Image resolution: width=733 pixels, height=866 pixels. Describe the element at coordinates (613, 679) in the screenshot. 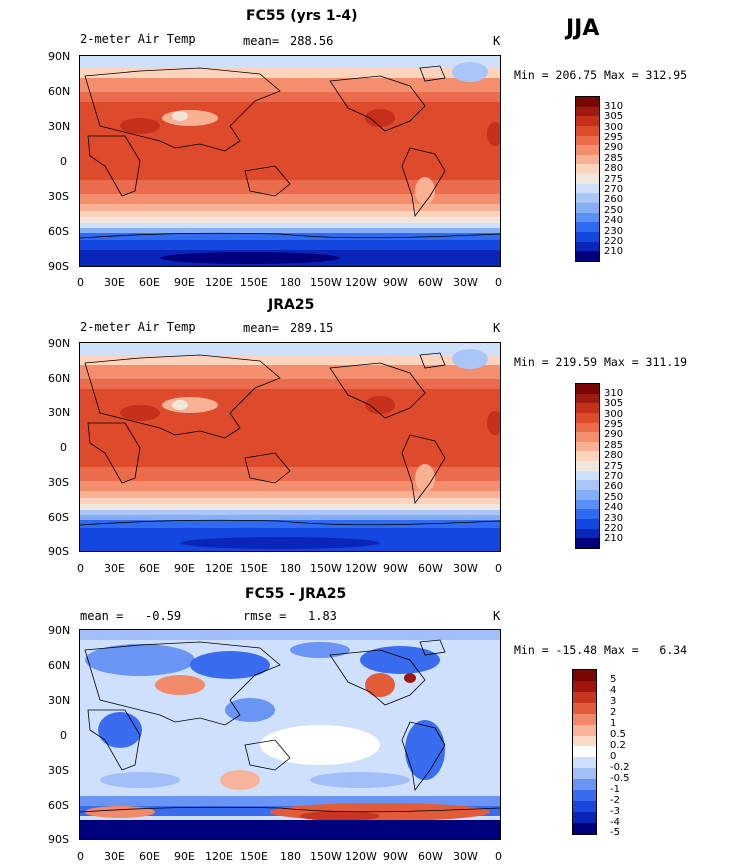

I see `colorbar-label: 5` at that location.